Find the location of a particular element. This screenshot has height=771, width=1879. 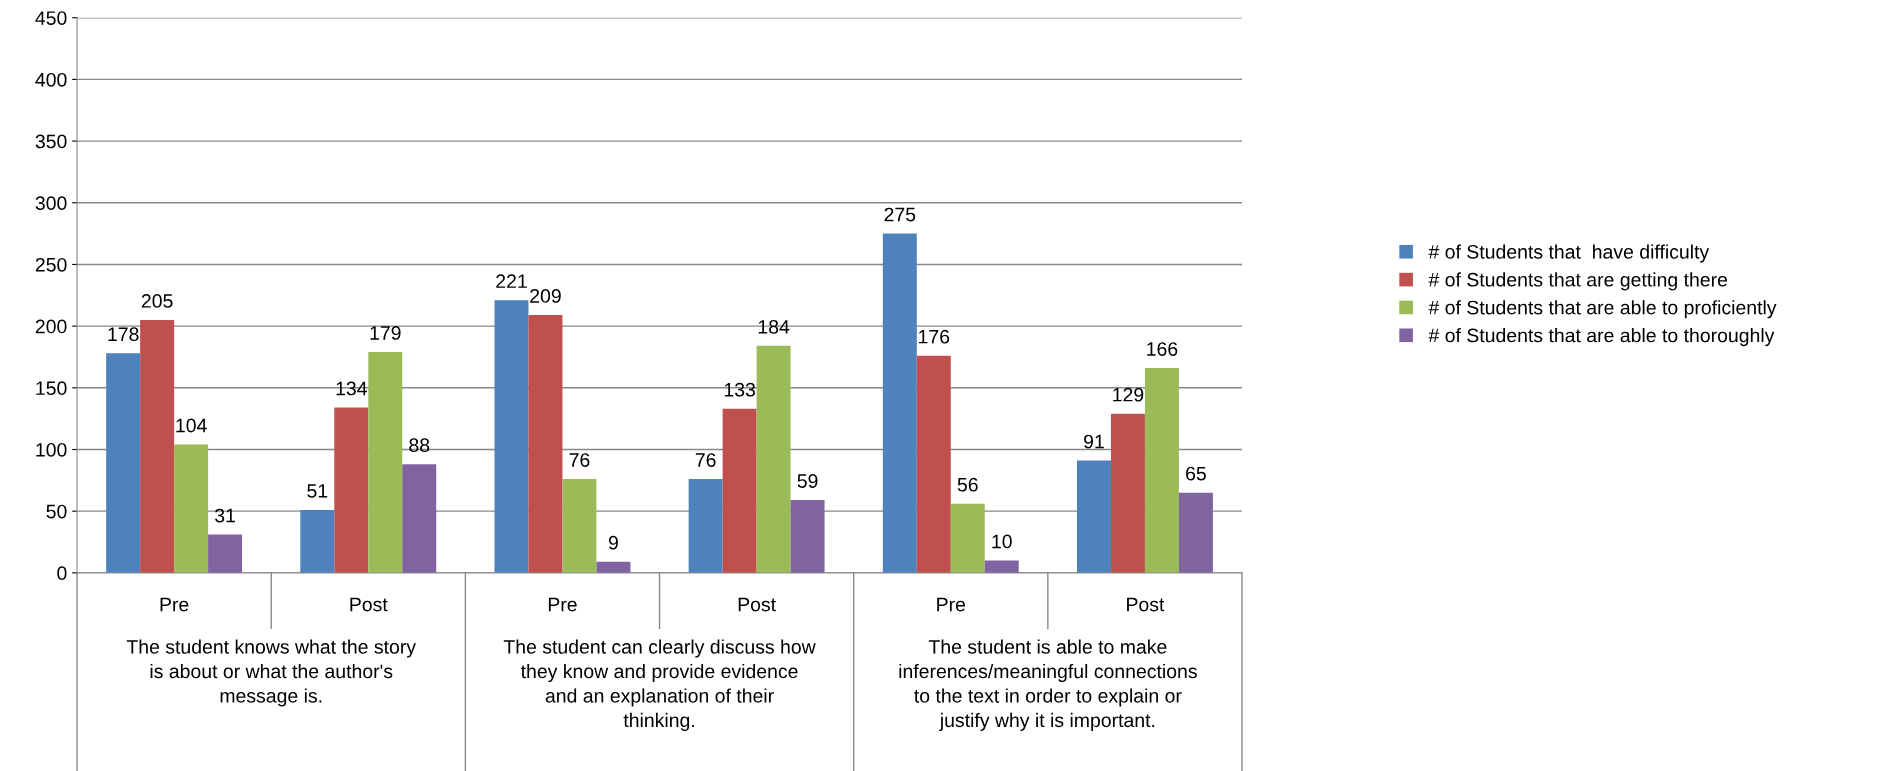

data-label: 91 is located at coordinates (1094, 441).